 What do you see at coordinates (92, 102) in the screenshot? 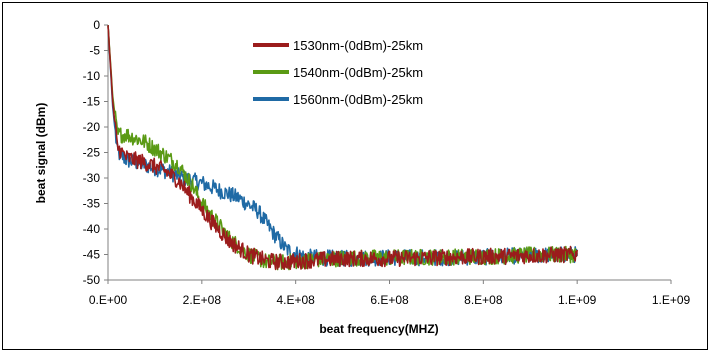
I see `y-tick-label: -15` at bounding box center [92, 102].